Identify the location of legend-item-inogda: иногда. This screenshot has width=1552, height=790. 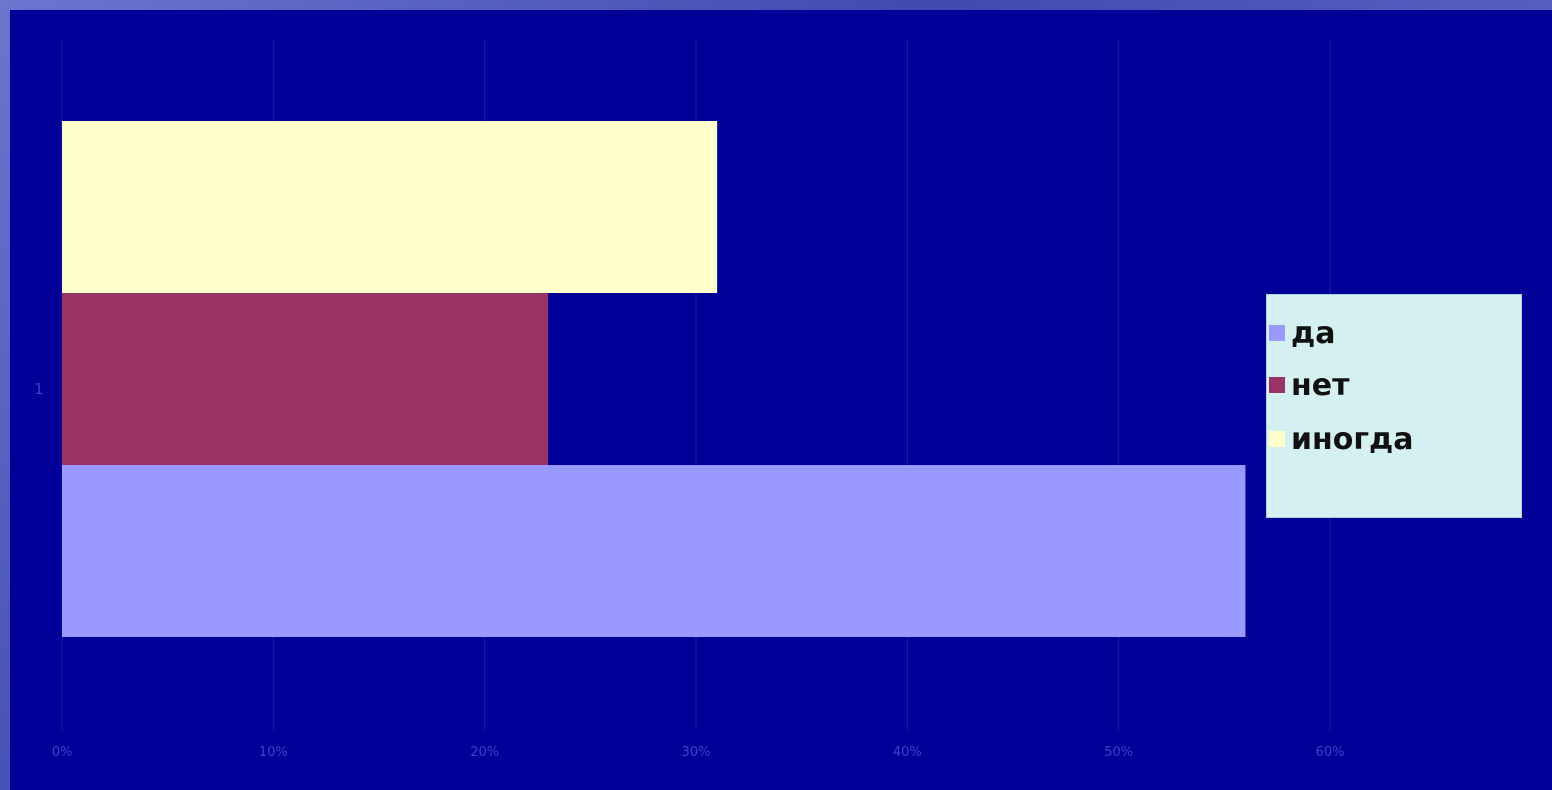
(1340, 439).